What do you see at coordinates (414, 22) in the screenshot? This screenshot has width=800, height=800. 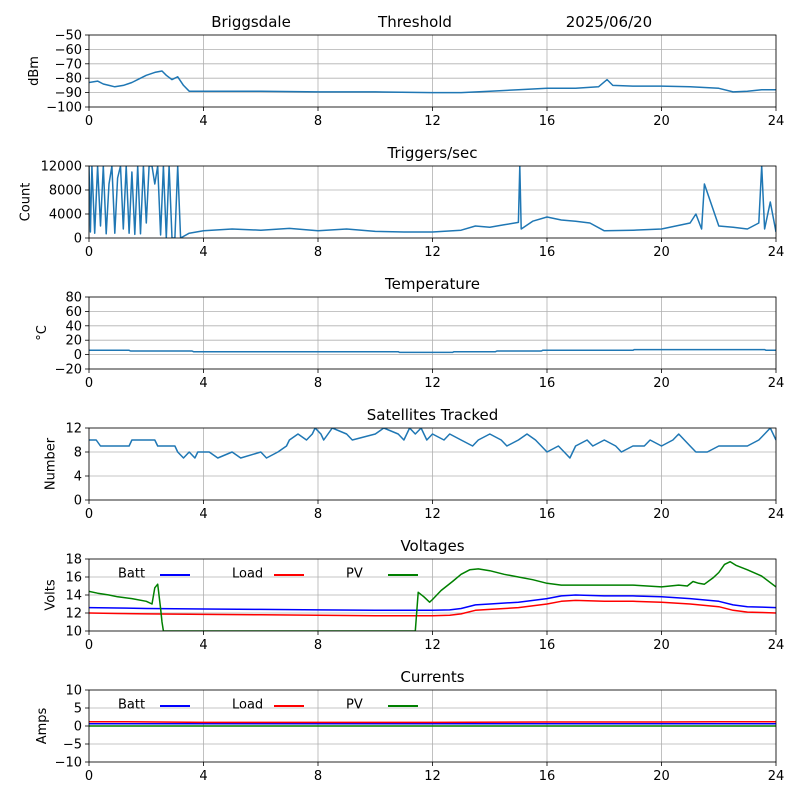 I see `header-mode: Threshold` at bounding box center [414, 22].